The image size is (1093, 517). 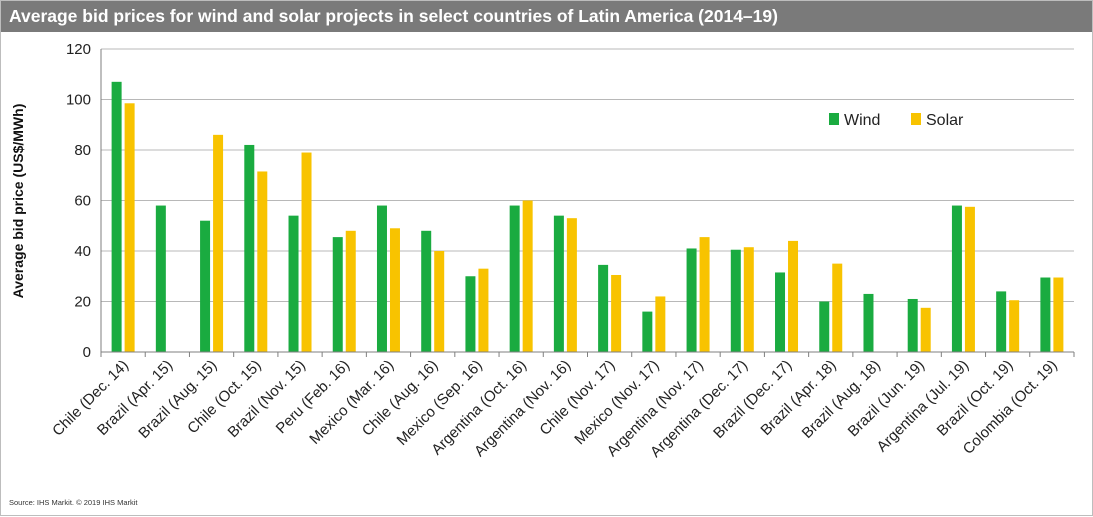 What do you see at coordinates (82, 251) in the screenshot?
I see `y-tick-label: 40` at bounding box center [82, 251].